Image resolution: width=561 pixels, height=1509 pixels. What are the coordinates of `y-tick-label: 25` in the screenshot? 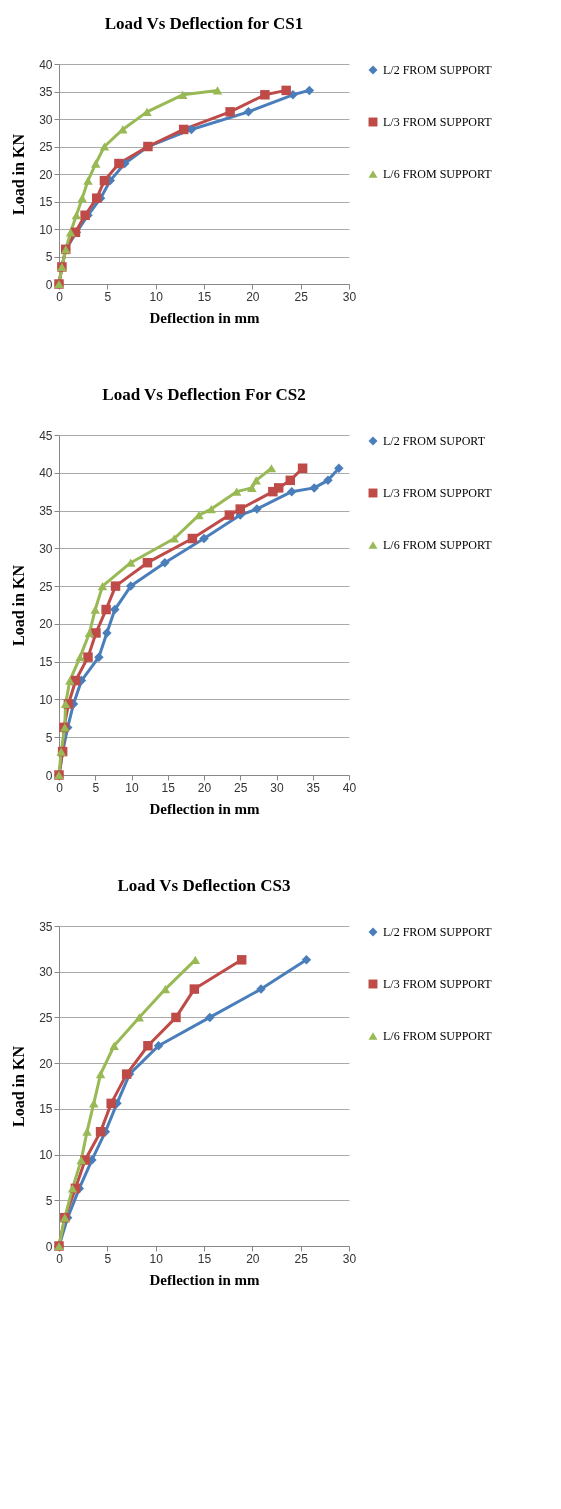 It's located at (46, 1017).